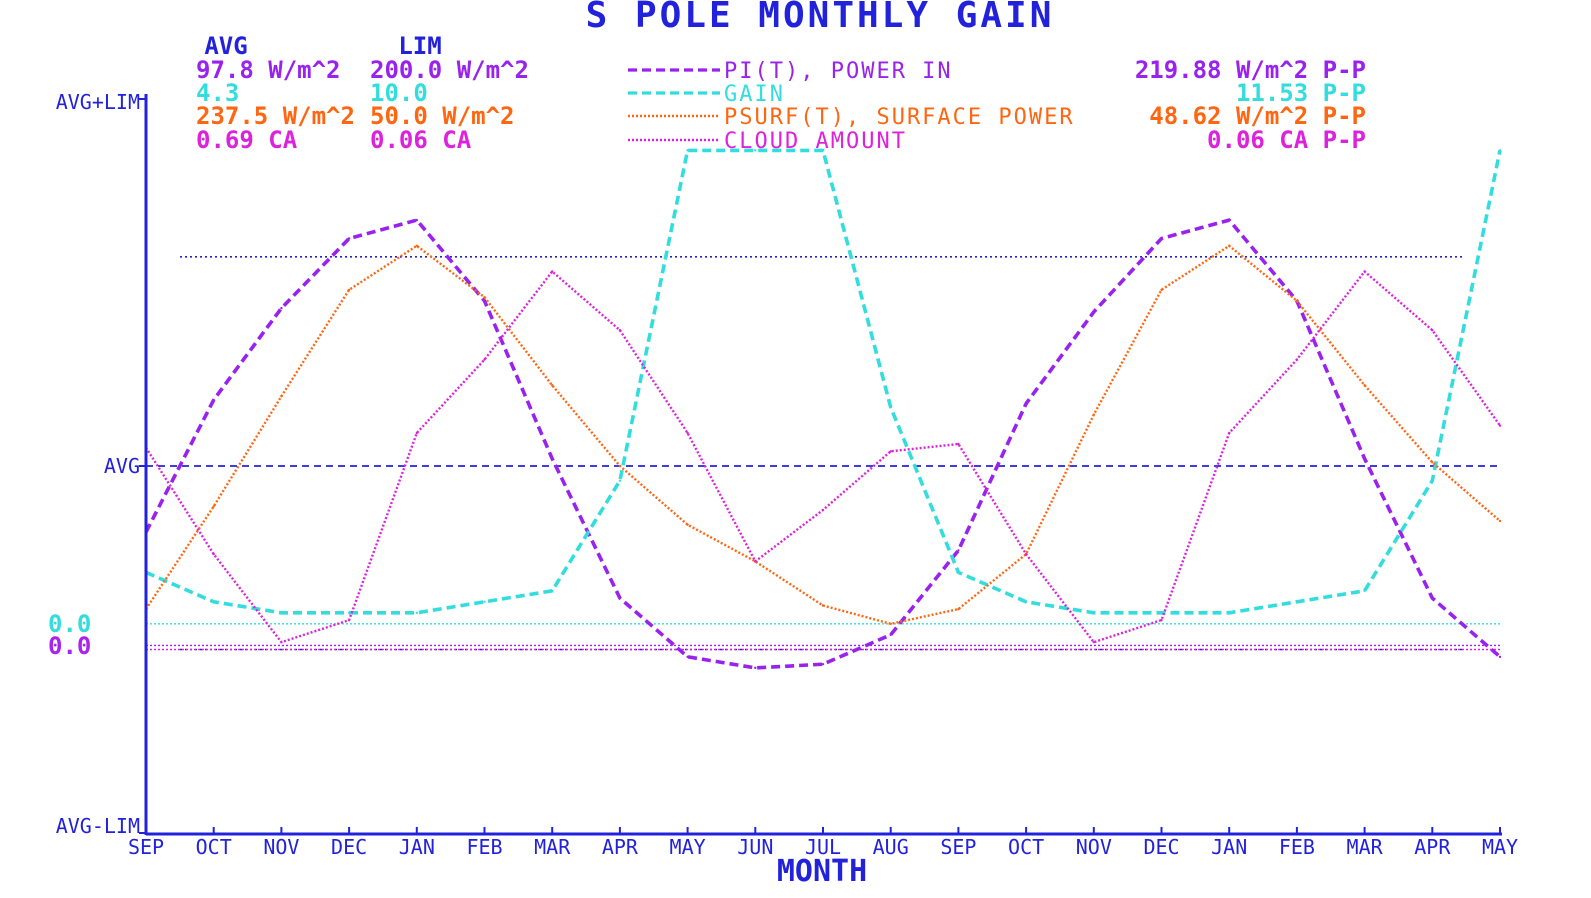  Describe the element at coordinates (442, 116) in the screenshot. I see `series-lim-value: 50.0 W/m^2` at that location.